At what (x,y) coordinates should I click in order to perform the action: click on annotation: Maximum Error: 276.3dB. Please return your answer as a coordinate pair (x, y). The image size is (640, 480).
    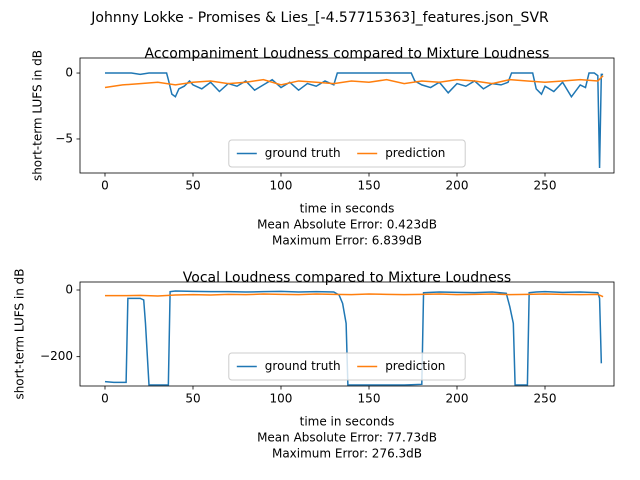
    Looking at the image, I should click on (347, 454).